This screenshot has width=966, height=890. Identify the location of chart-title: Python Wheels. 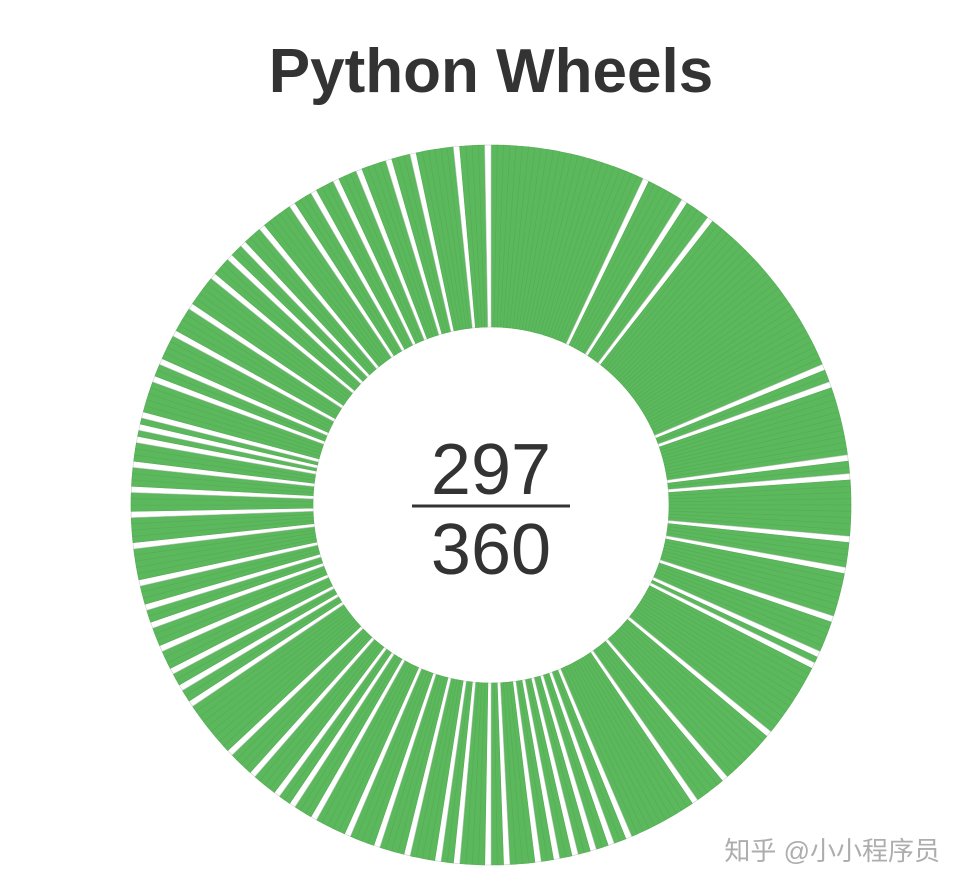
(491, 71).